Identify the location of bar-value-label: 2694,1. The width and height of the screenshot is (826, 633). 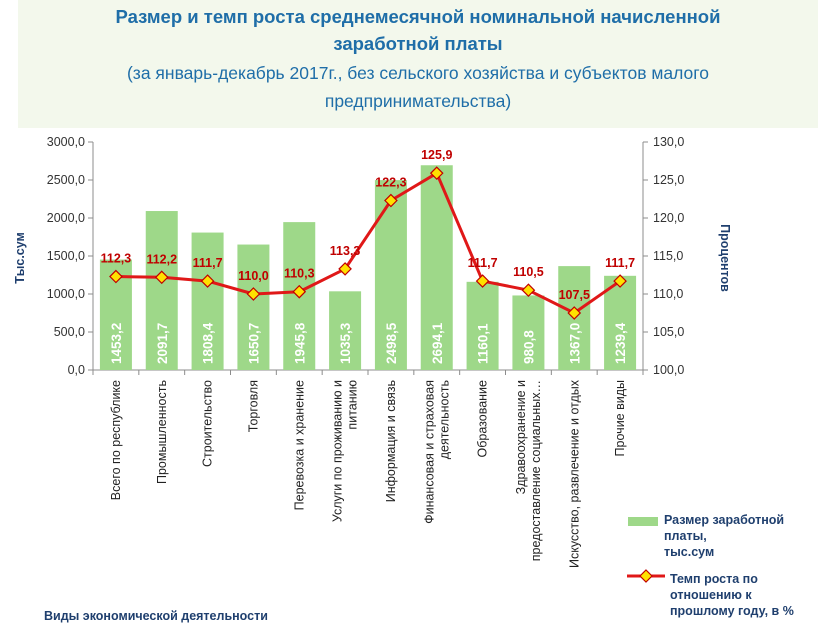
(437, 343).